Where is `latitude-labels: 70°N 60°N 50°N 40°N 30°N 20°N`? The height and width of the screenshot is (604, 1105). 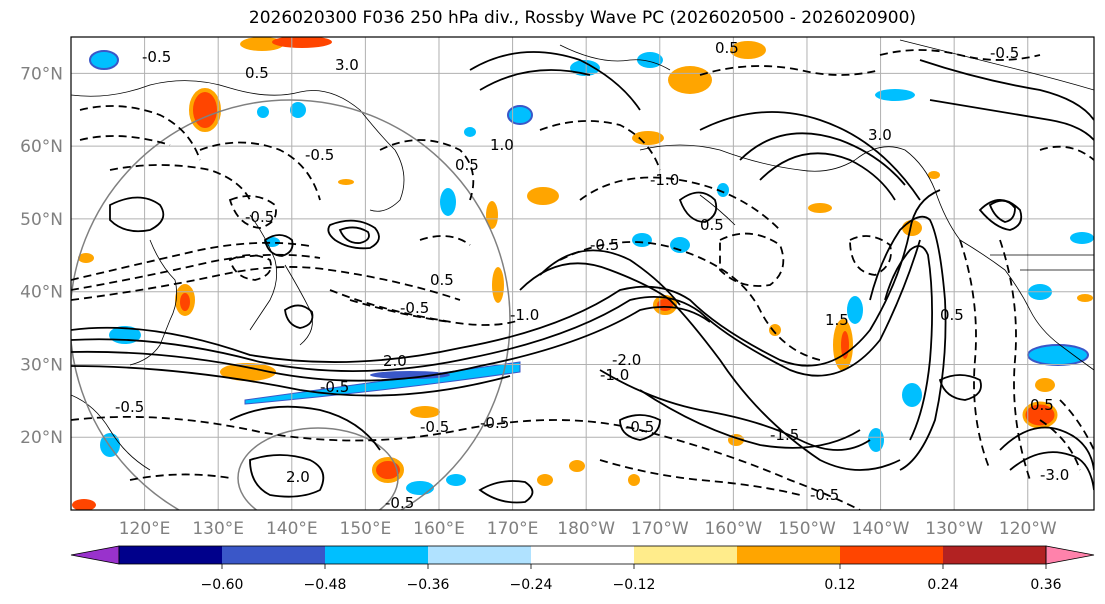
latitude-labels: 70°N 60°N 50°N 40°N 30°N 20°N is located at coordinates (41, 256).